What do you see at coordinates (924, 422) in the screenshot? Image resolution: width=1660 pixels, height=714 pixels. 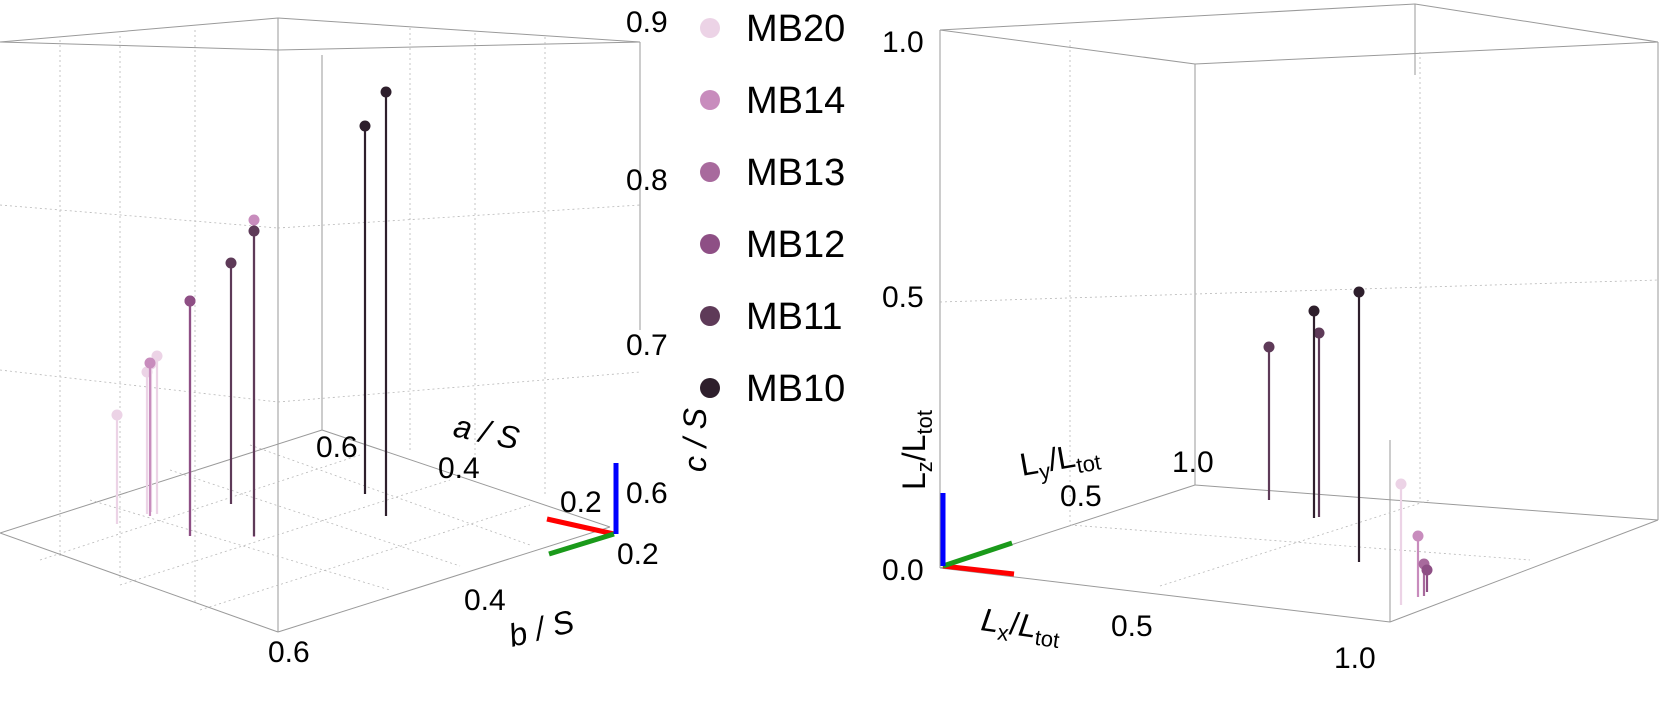 I see `right-zlabel-denominator-sub: tot` at bounding box center [924, 422].